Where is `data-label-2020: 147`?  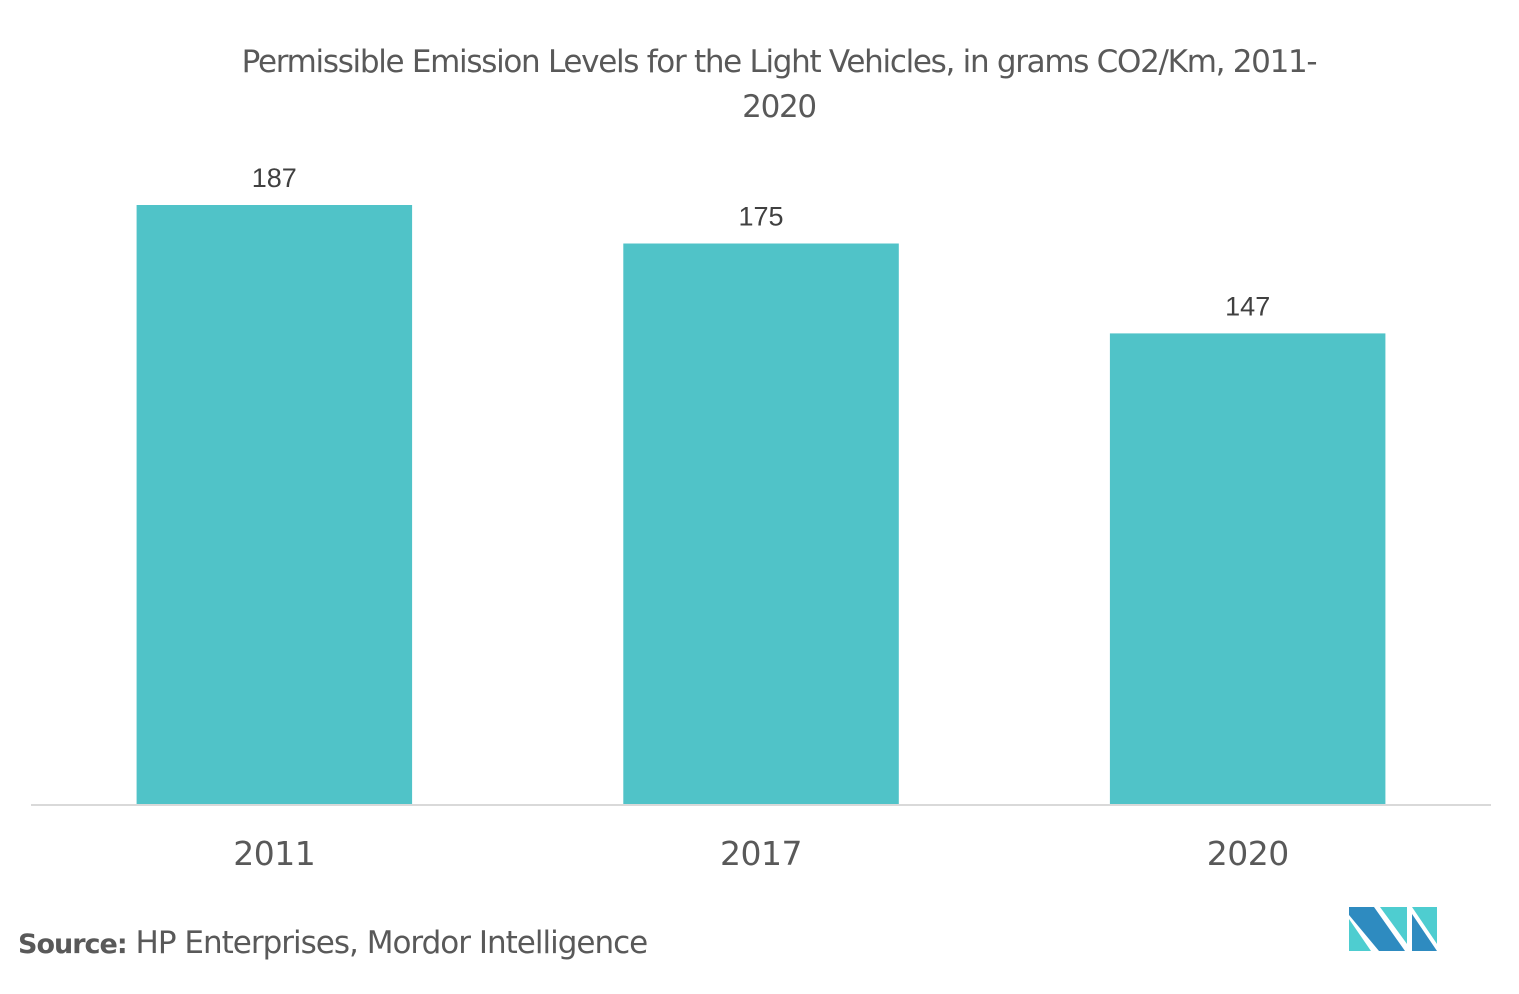
data-label-2020: 147 is located at coordinates (1247, 306).